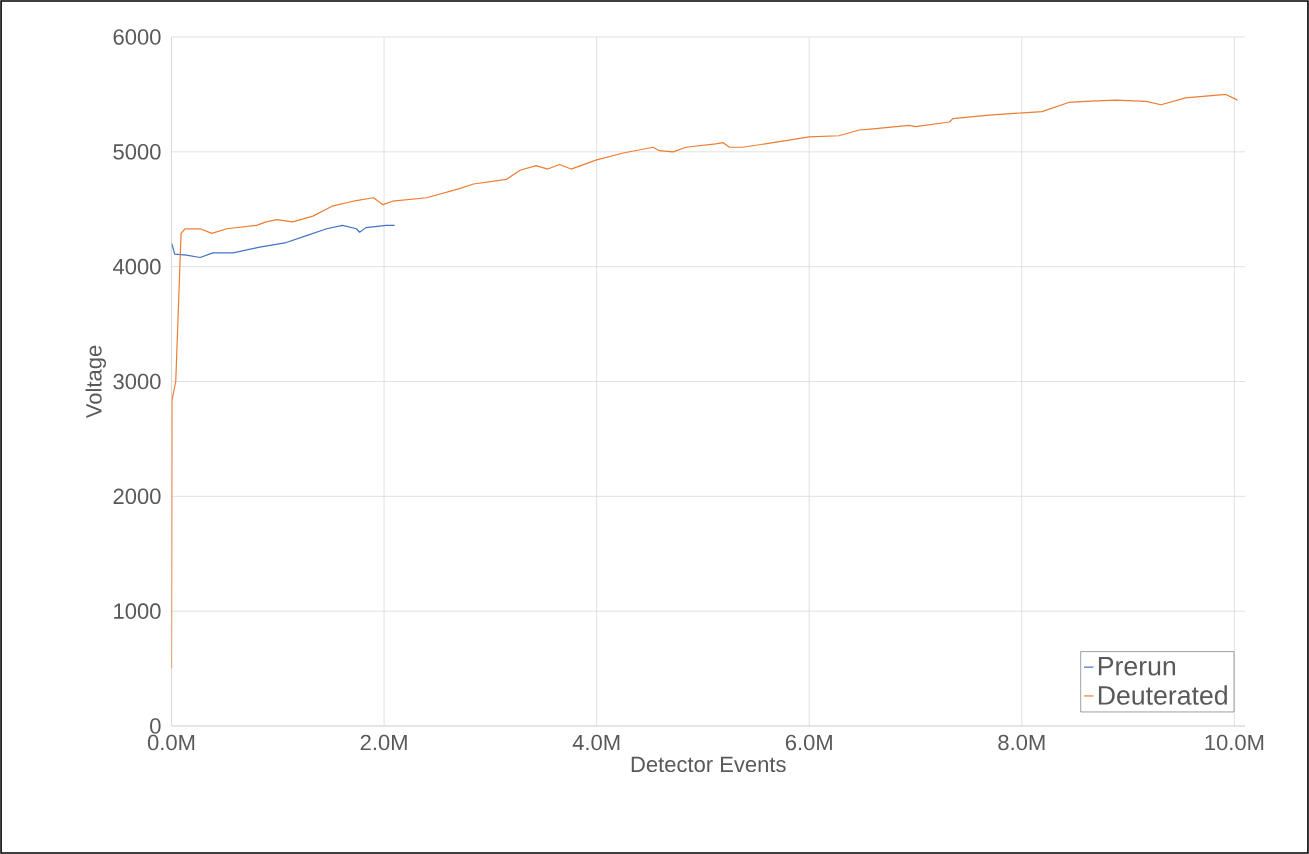 Image resolution: width=1309 pixels, height=854 pixels. I want to click on line-series, so click(283, 241).